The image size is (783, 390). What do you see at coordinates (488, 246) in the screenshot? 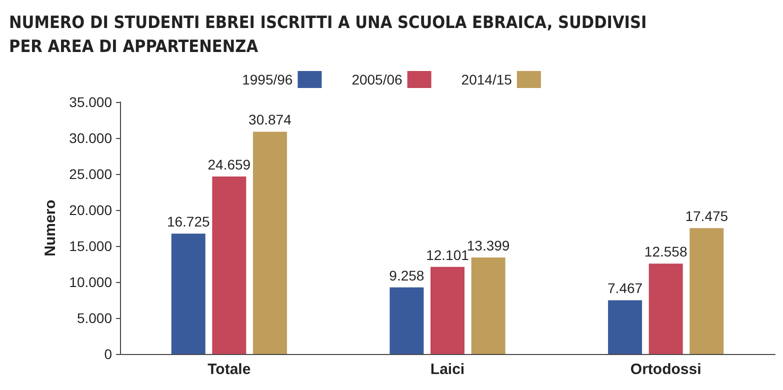
I see `data-label: 13.399` at bounding box center [488, 246].